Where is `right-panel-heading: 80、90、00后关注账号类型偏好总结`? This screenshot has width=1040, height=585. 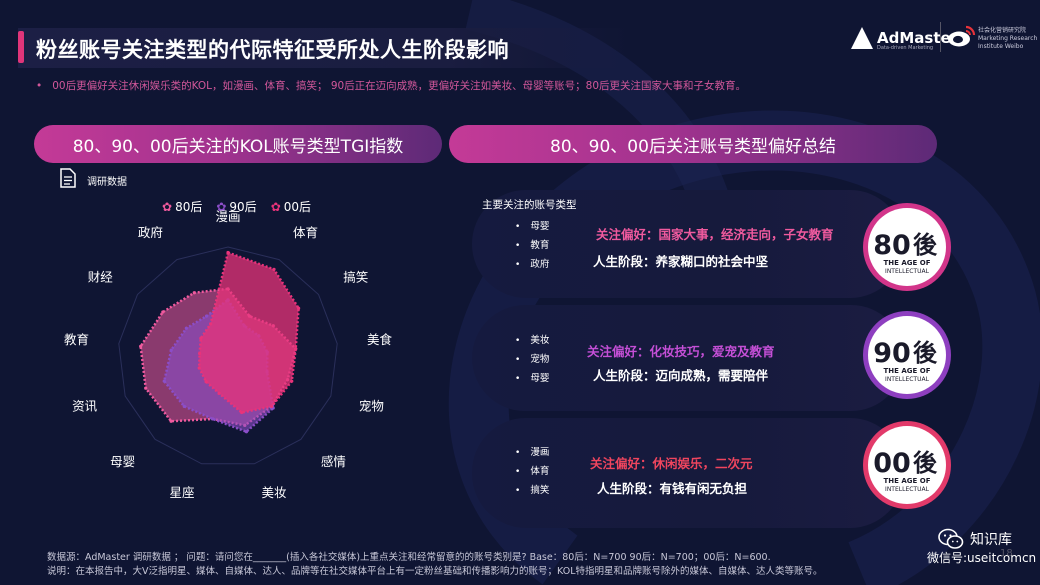 right-panel-heading: 80、90、00后关注账号类型偏好总结 is located at coordinates (693, 144).